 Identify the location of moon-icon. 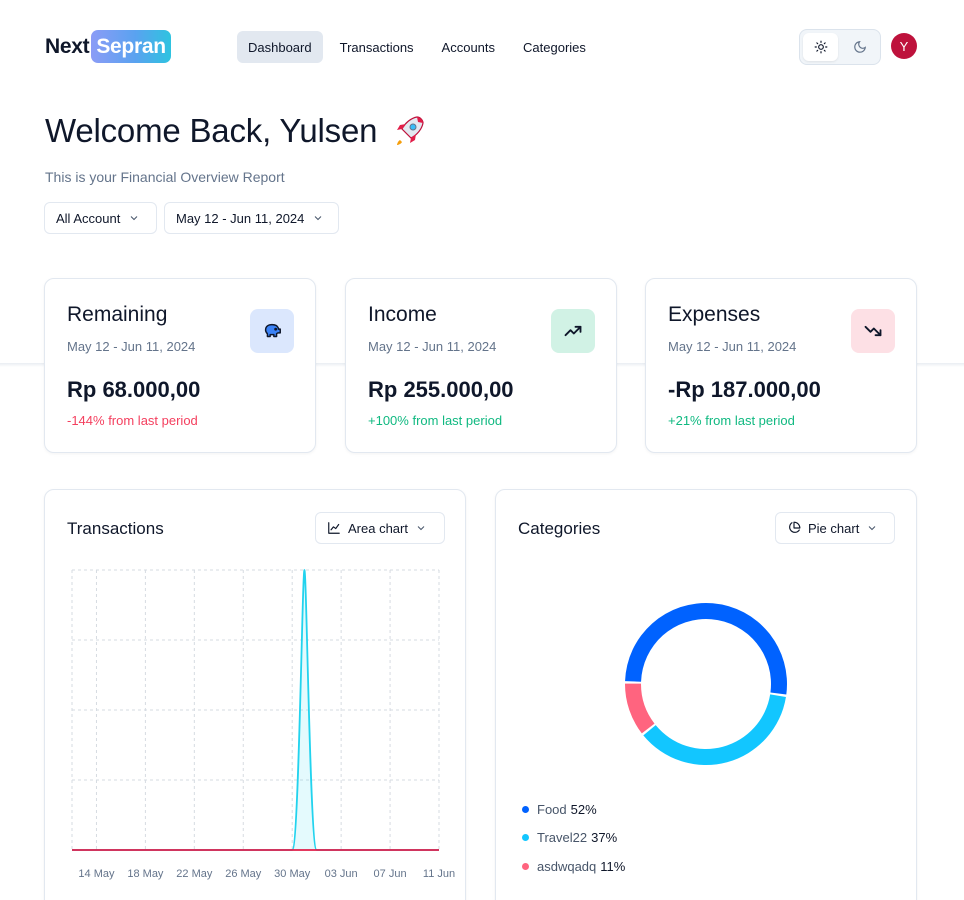
(859, 47).